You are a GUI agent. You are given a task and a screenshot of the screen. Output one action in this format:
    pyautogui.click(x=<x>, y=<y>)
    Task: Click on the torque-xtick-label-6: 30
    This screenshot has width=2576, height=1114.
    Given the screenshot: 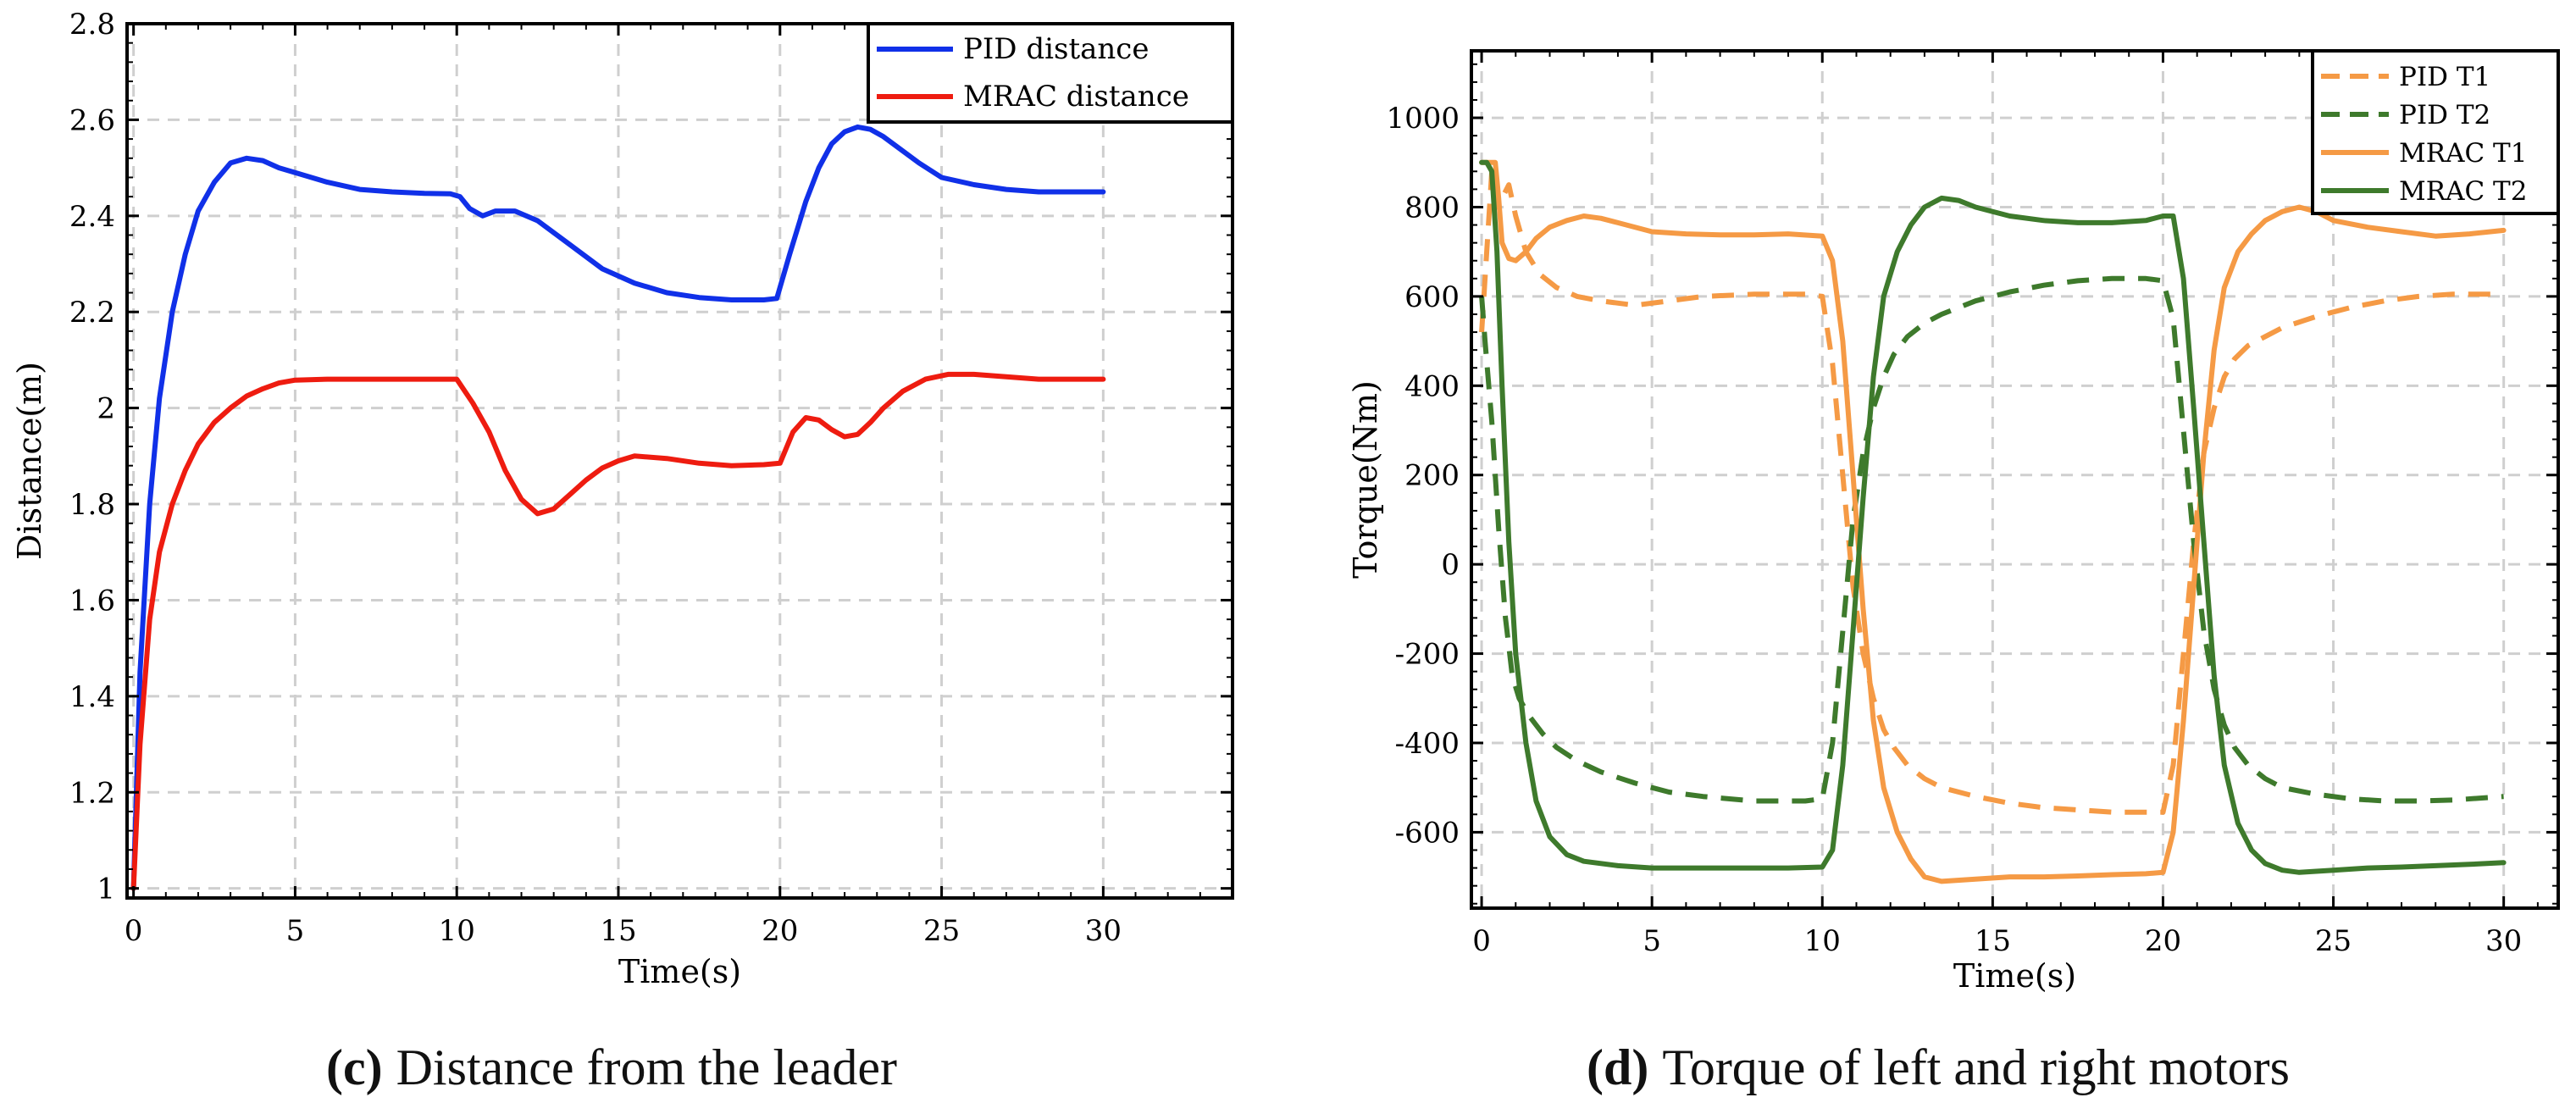 What is the action you would take?
    pyautogui.click(x=2503, y=941)
    